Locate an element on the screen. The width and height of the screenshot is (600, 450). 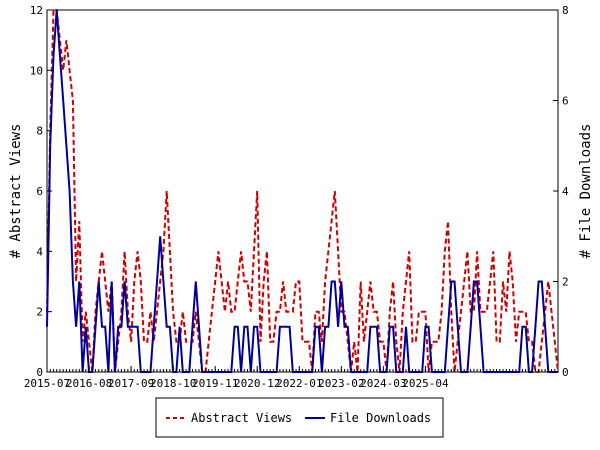
y-right-tick-label: 4 is located at coordinates (565, 191).